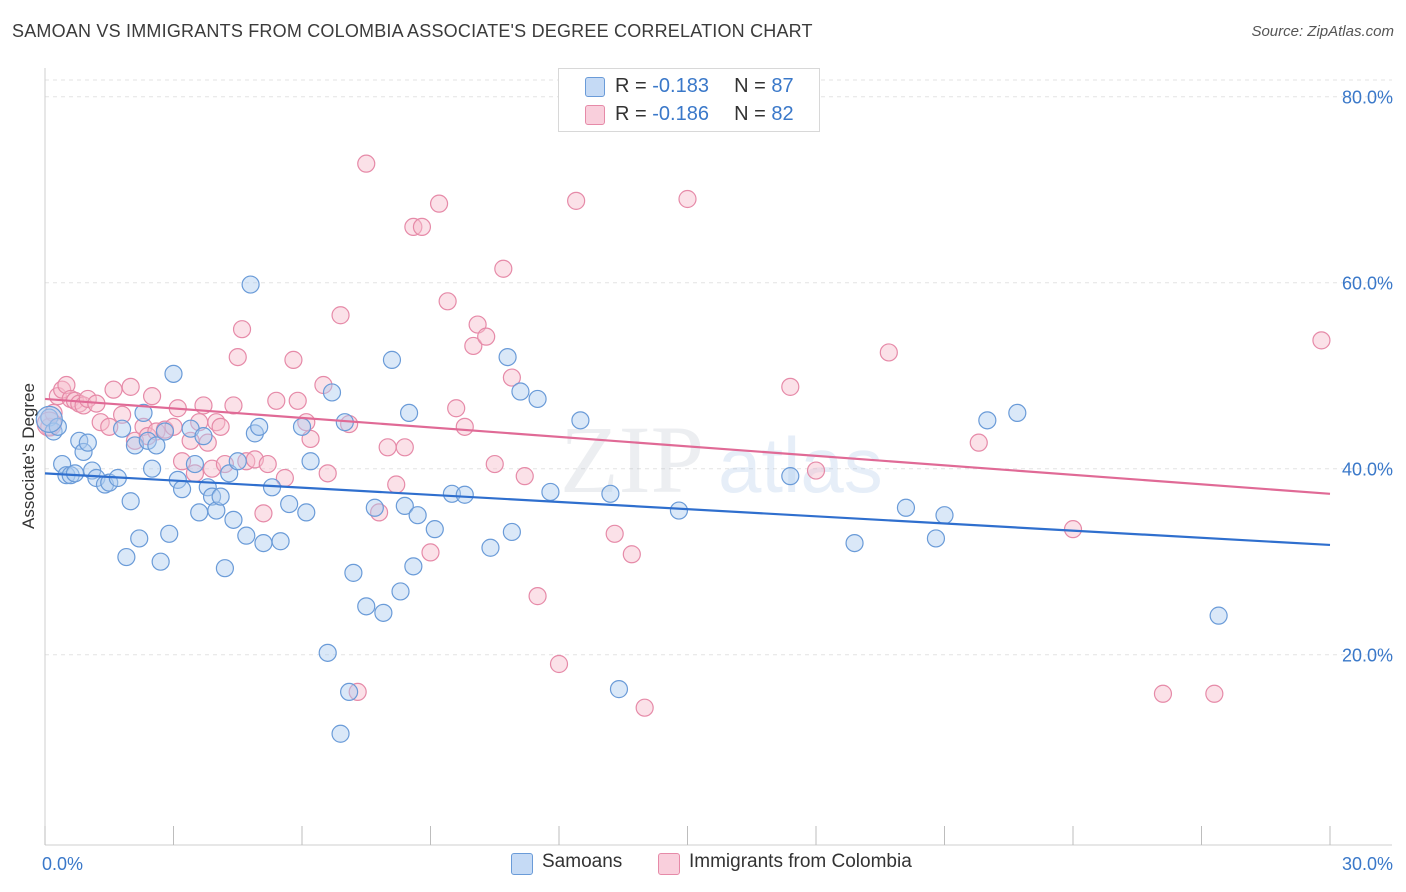 This screenshot has height=892, width=1406. What do you see at coordinates (782, 114) in the screenshot?
I see `n-value: 82` at bounding box center [782, 114].